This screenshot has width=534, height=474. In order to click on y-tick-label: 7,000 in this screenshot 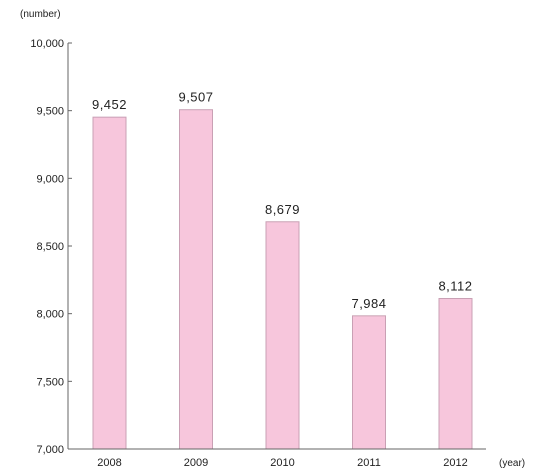, I will do `click(50, 450)`.